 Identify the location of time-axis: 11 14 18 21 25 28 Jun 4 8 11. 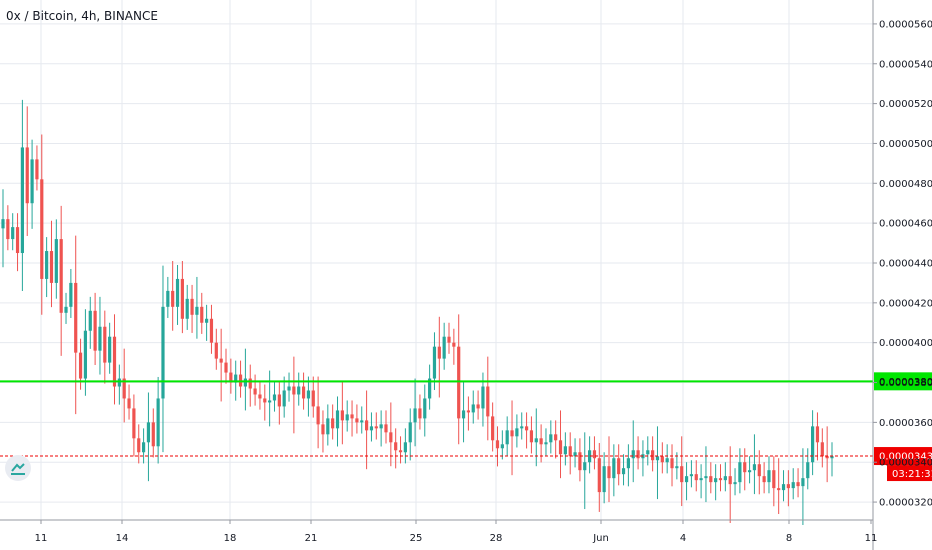
(439, 531).